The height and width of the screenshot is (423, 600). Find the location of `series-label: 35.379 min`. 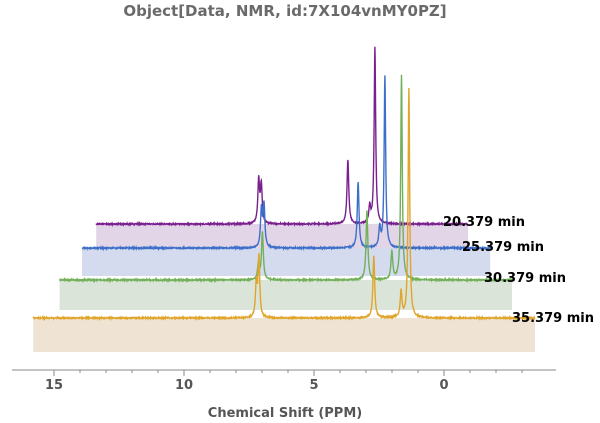

series-label: 35.379 min is located at coordinates (553, 318).